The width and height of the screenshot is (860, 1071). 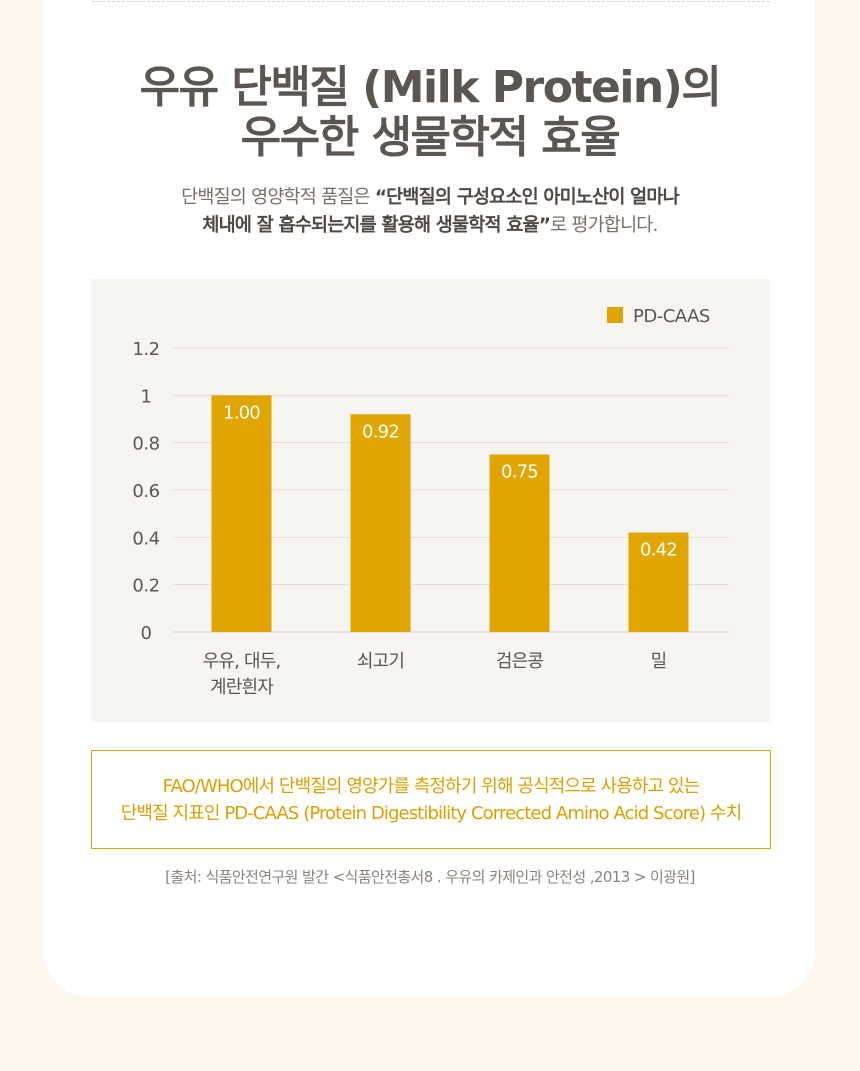 I want to click on y-tick-label: 1, so click(x=146, y=396).